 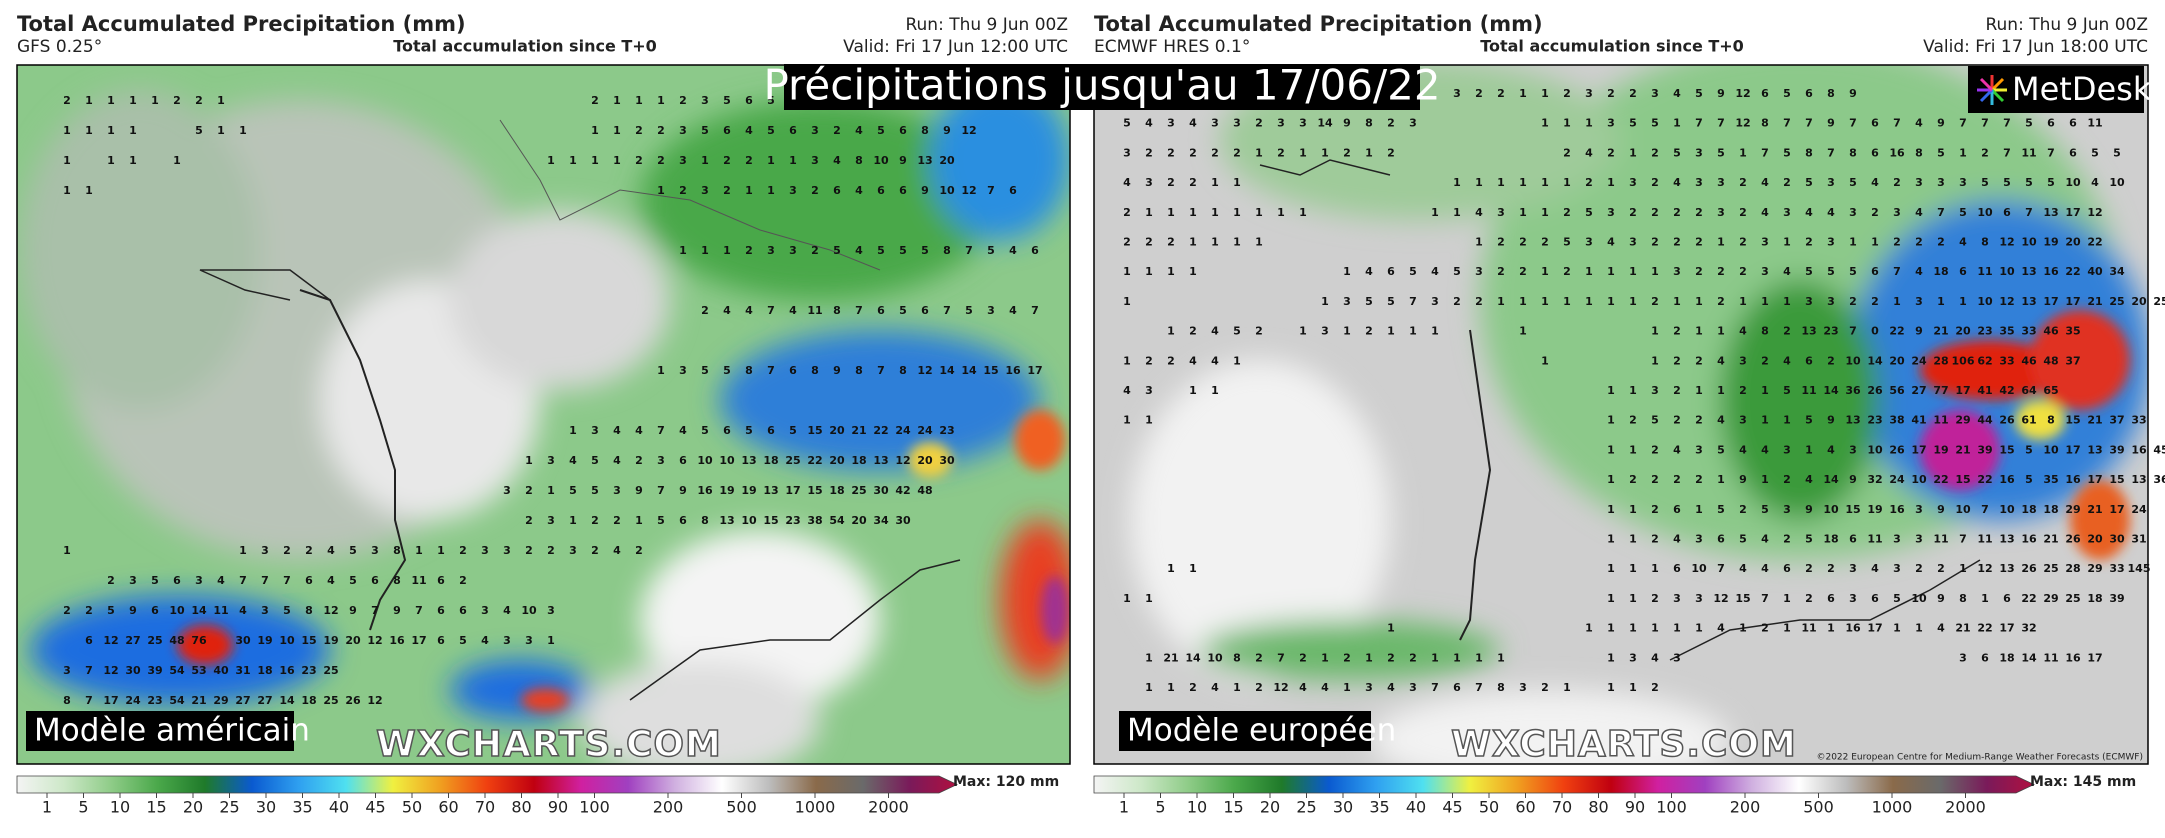 What do you see at coordinates (193, 807) in the screenshot?
I see `colorbar-label: 20` at bounding box center [193, 807].